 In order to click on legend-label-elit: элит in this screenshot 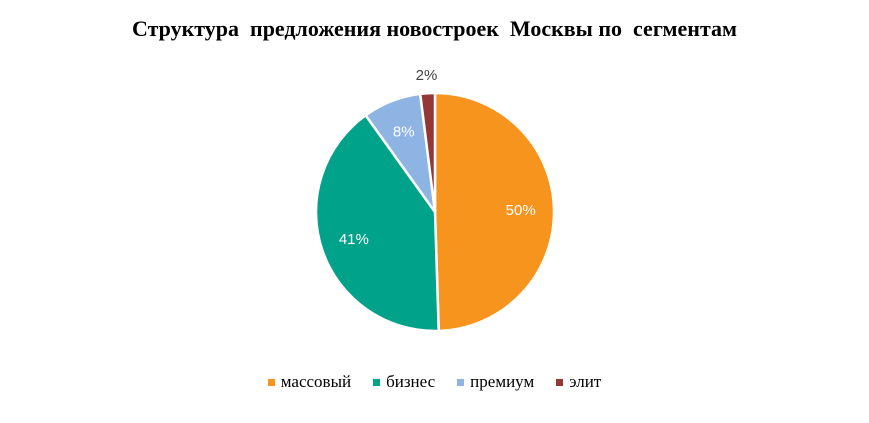, I will do `click(585, 381)`.